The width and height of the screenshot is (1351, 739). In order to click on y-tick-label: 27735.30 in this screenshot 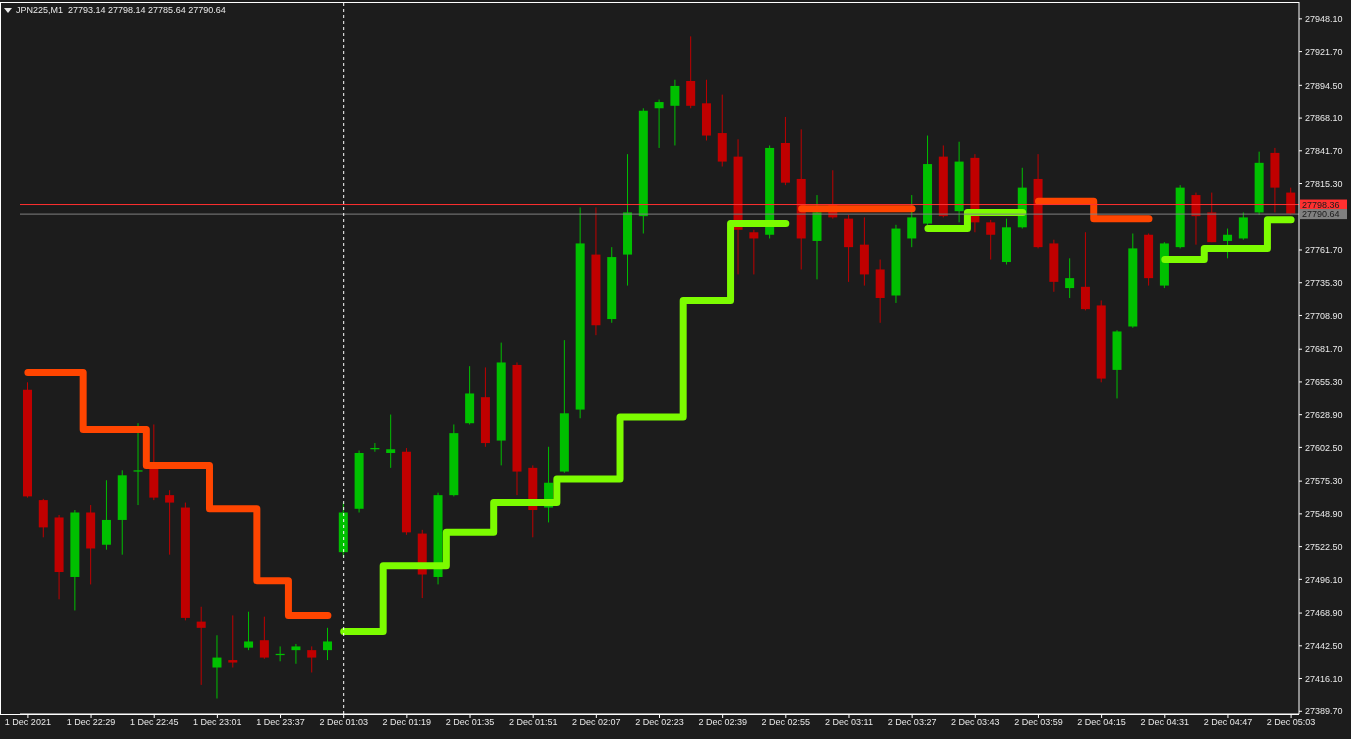, I will do `click(1324, 282)`.